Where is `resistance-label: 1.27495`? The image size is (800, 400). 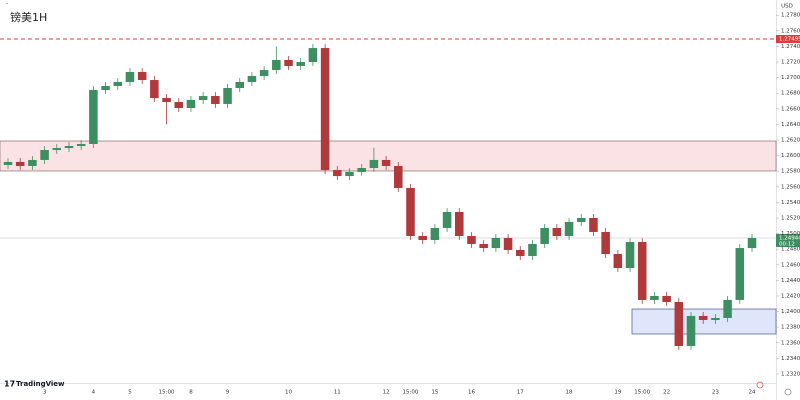 resistance-label: 1.27495 is located at coordinates (789, 39).